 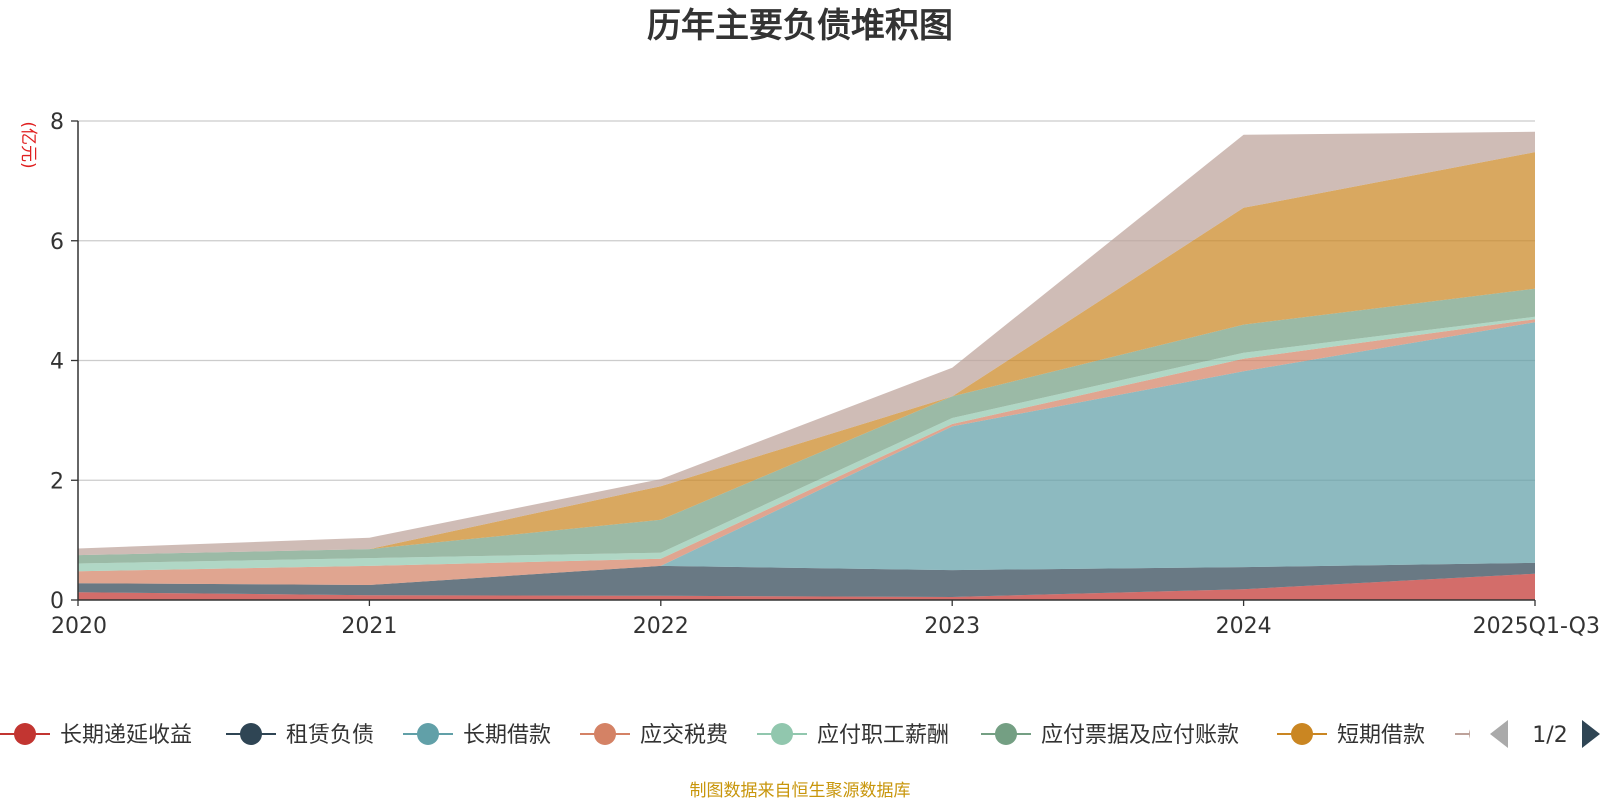 What do you see at coordinates (57, 242) in the screenshot?
I see `y-tick-label: 6` at bounding box center [57, 242].